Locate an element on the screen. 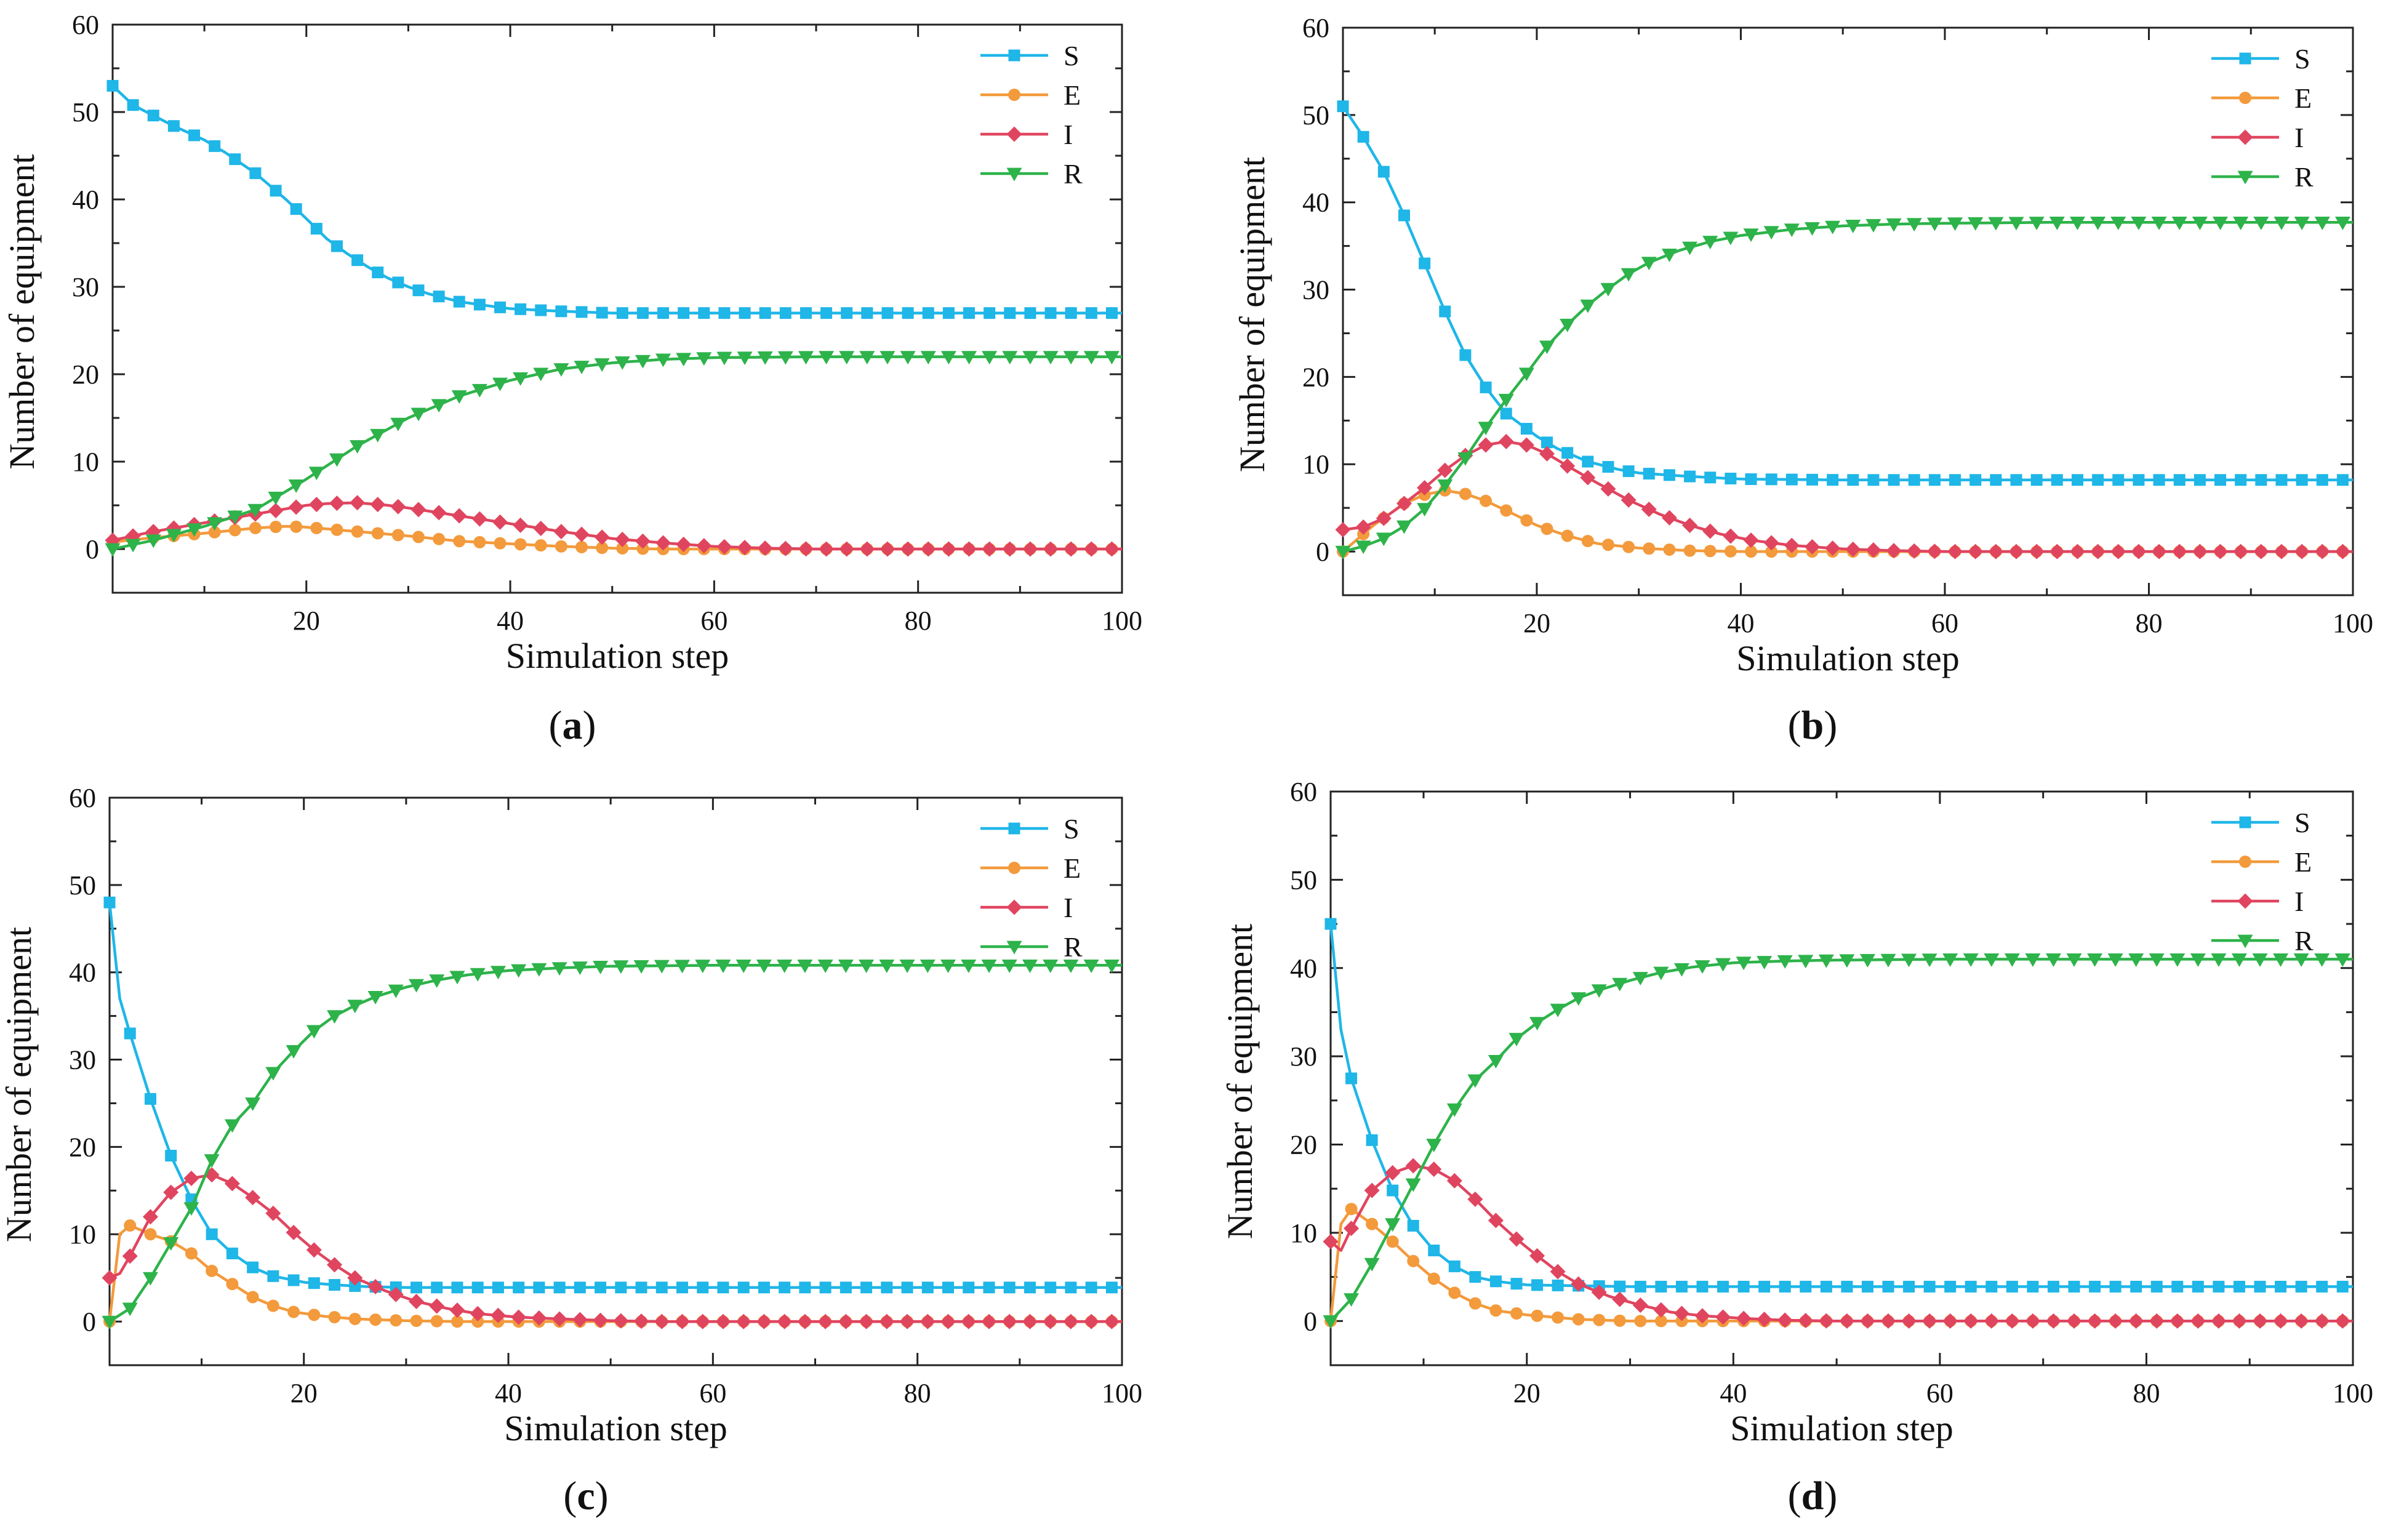 The image size is (2388, 1540). legend-E-label: E is located at coordinates (2303, 98).